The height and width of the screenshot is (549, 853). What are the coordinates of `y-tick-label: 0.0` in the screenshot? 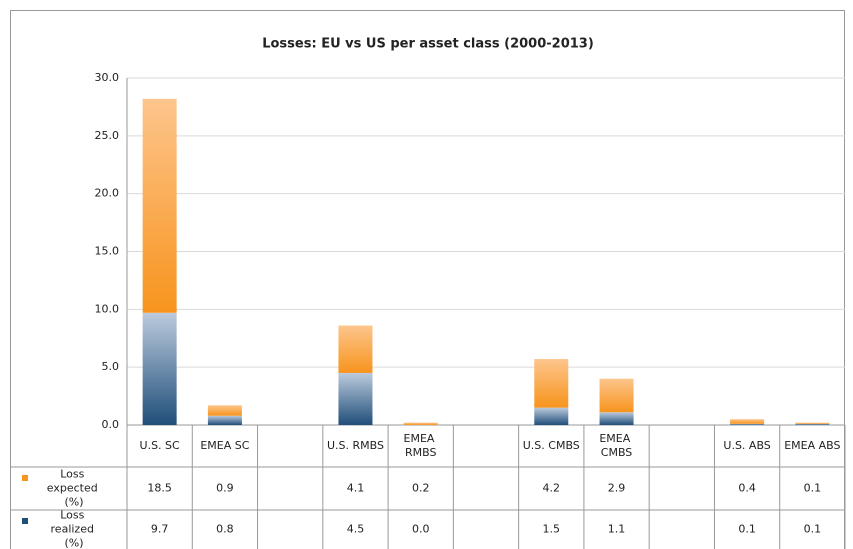 It's located at (111, 424).